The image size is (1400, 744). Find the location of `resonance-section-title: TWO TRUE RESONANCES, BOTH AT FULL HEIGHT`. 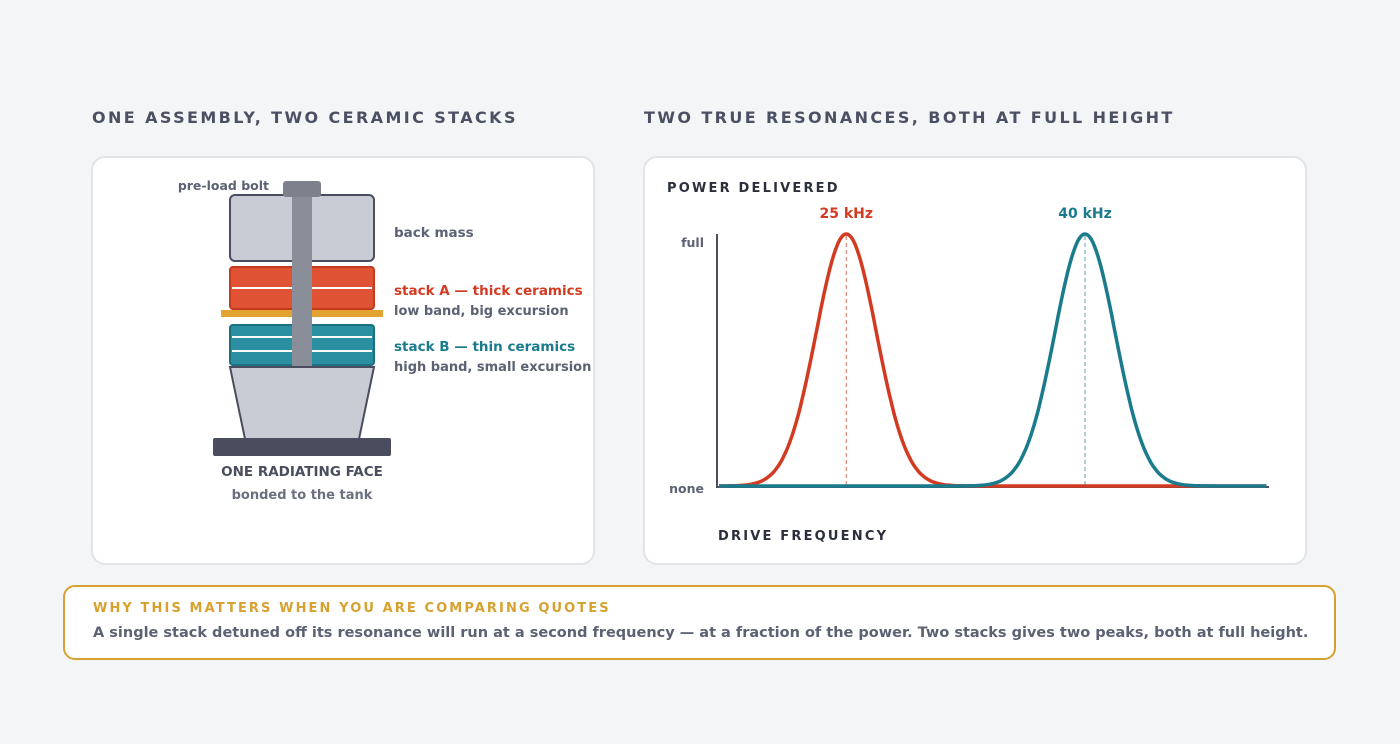

resonance-section-title: TWO TRUE RESONANCES, BOTH AT FULL HEIGHT is located at coordinates (909, 117).